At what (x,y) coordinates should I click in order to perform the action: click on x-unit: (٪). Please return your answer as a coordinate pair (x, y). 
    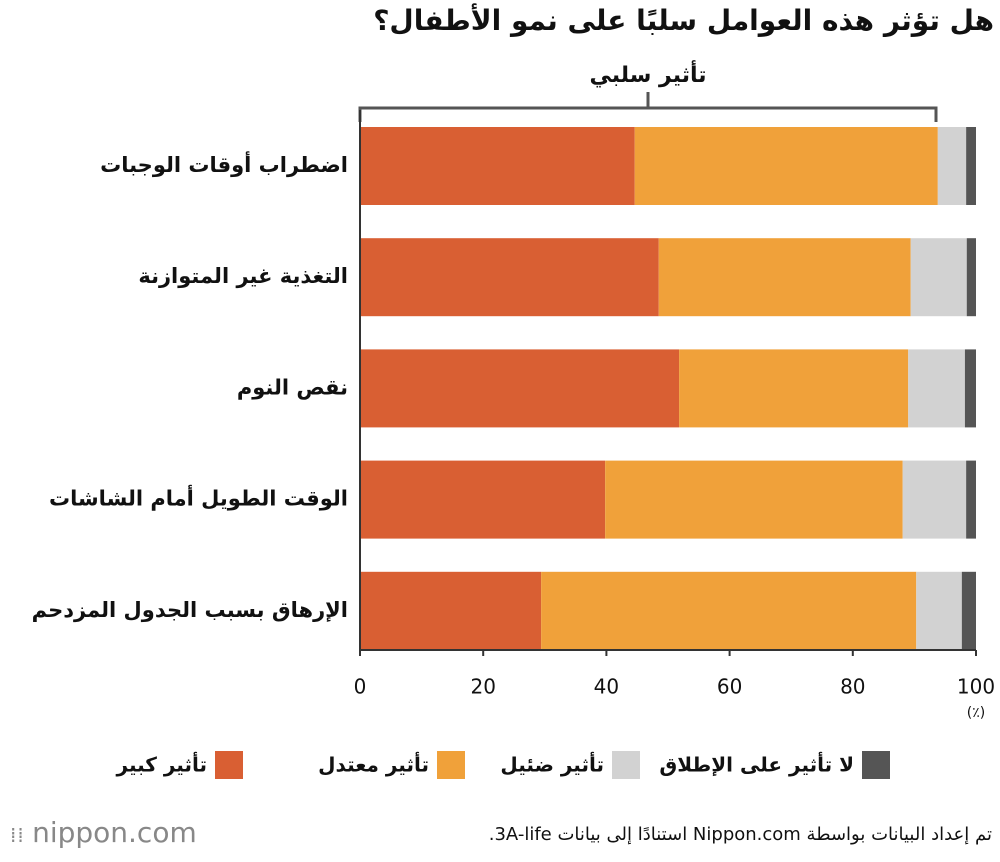
    Looking at the image, I should click on (976, 713).